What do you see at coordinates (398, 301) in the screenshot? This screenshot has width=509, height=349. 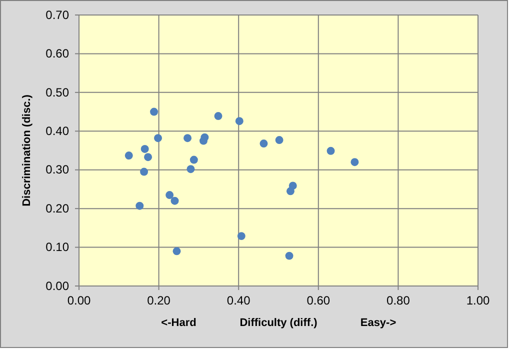 I see `x-tick-label: 0.80` at bounding box center [398, 301].